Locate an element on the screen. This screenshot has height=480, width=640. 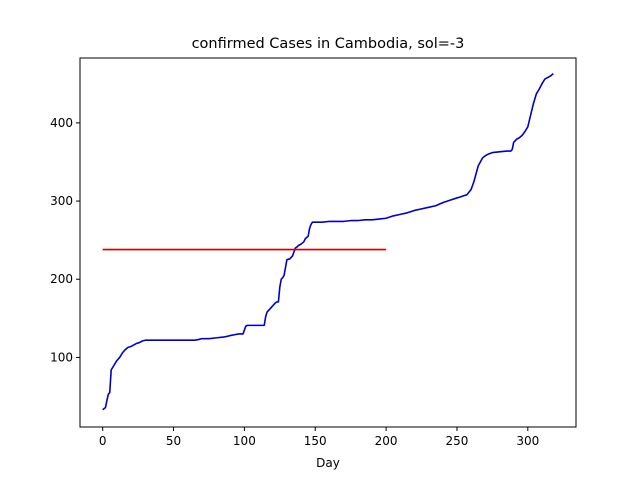
y-tick-label: 400 is located at coordinates (61, 123).